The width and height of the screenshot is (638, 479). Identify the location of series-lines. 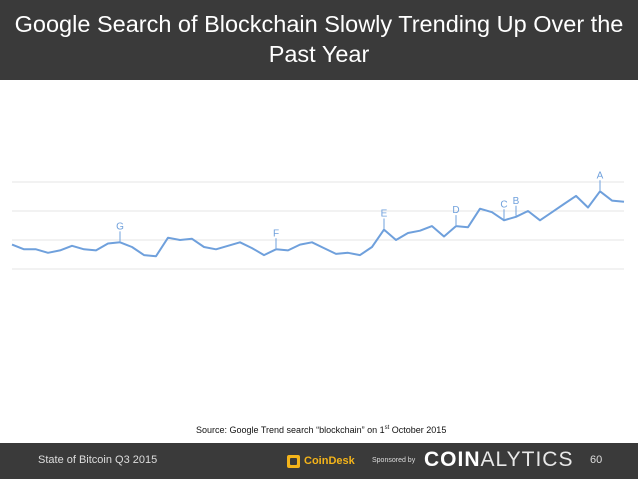
(318, 224).